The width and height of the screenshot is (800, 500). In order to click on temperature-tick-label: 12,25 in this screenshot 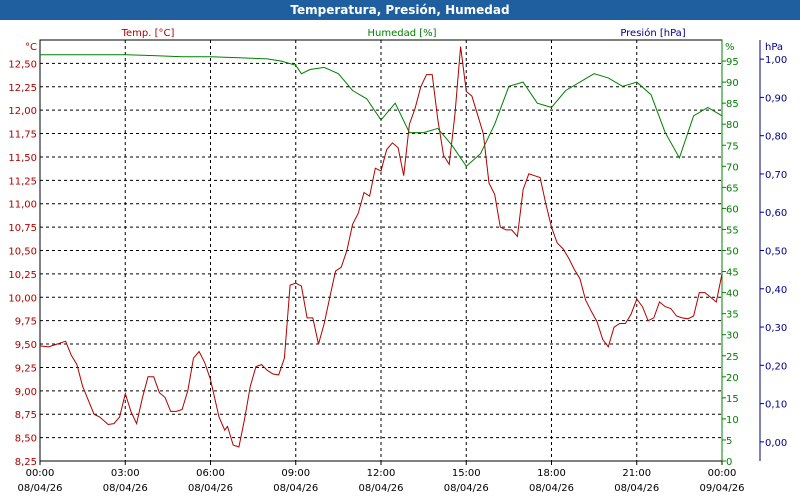, I will do `click(22, 88)`.